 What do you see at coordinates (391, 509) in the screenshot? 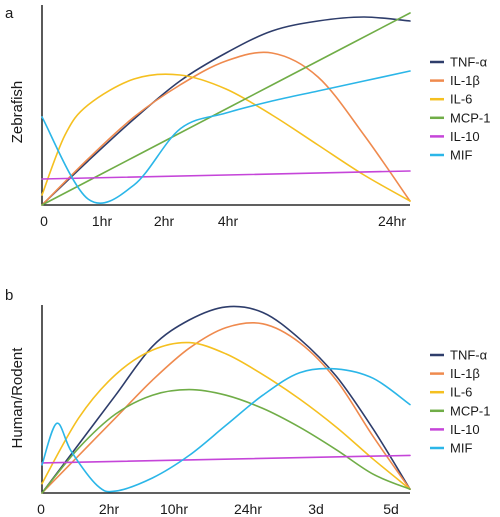
I see `x-tick-label: 5d` at bounding box center [391, 509].